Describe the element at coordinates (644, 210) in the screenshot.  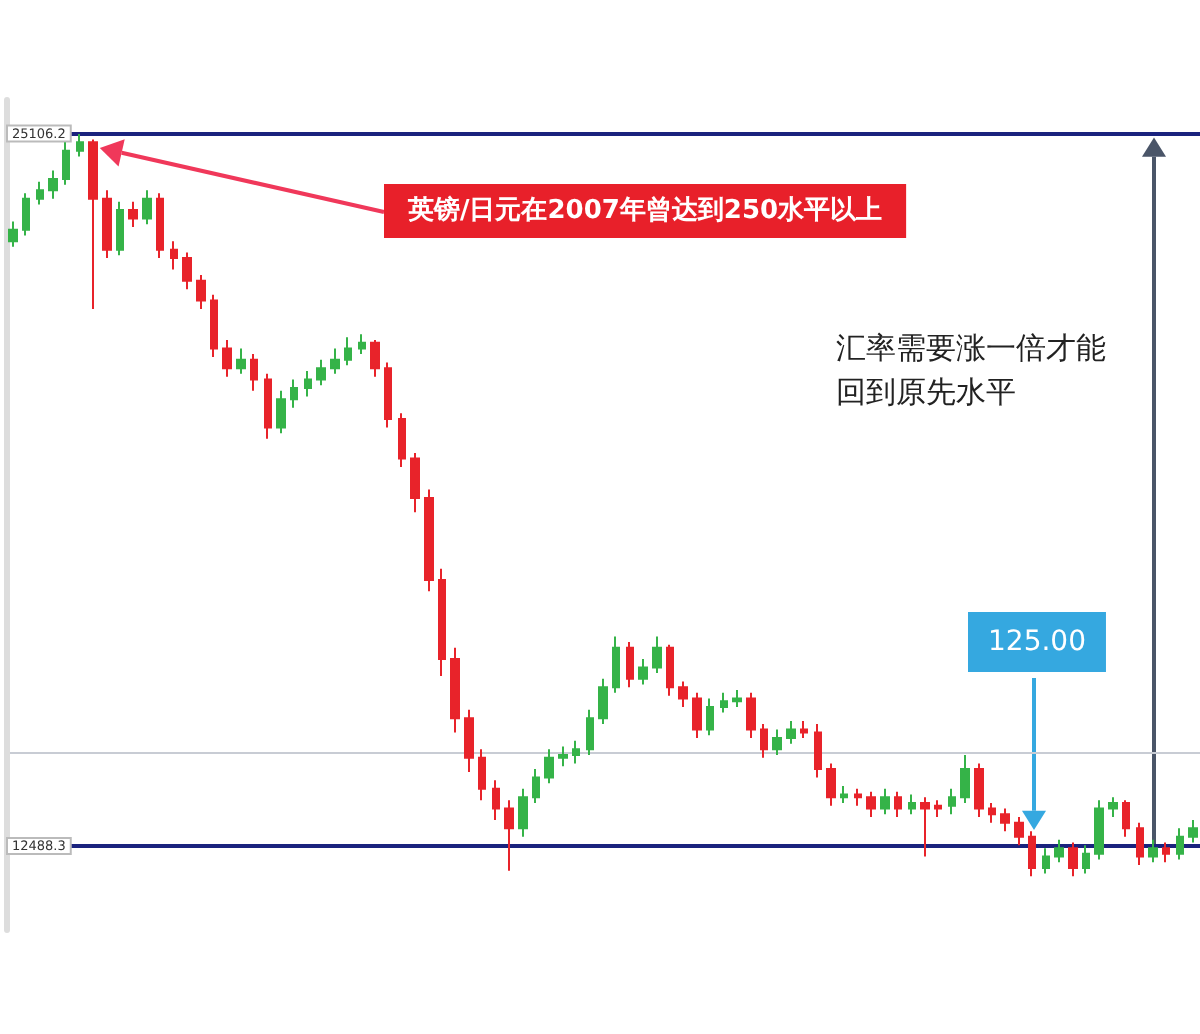
I see `annotation: 英镑/日元在2007年曾达到250水平以上` at that location.